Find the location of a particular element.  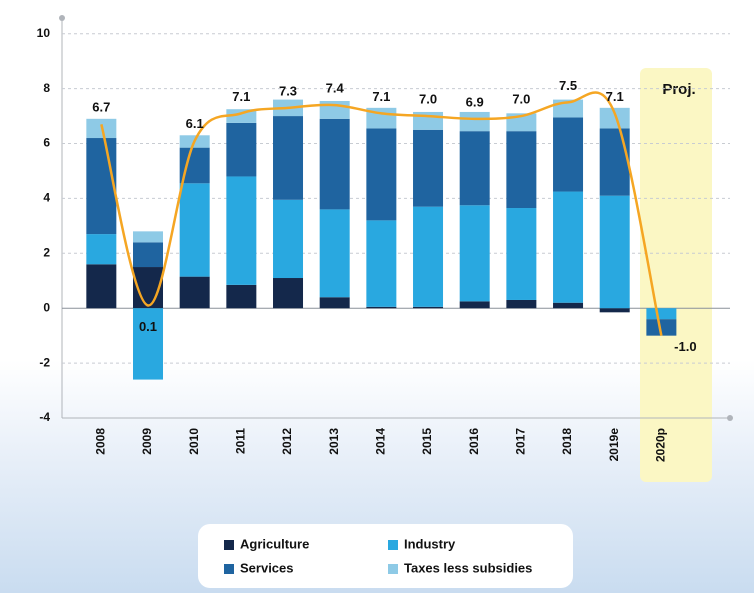

x-tick-label: 2017 is located at coordinates (521, 441).